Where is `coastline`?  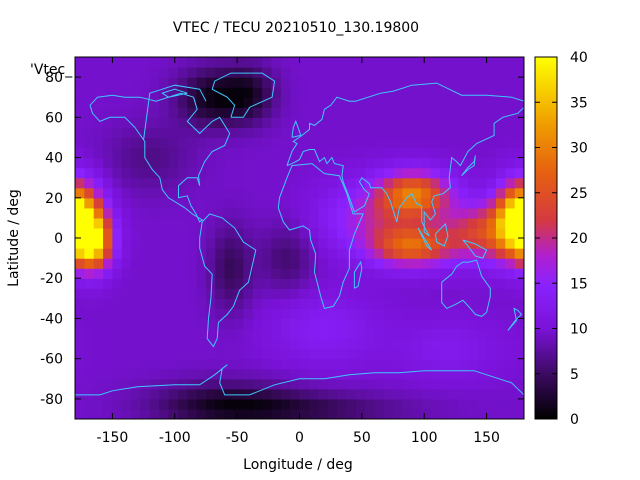 coastline is located at coordinates (320, 236).